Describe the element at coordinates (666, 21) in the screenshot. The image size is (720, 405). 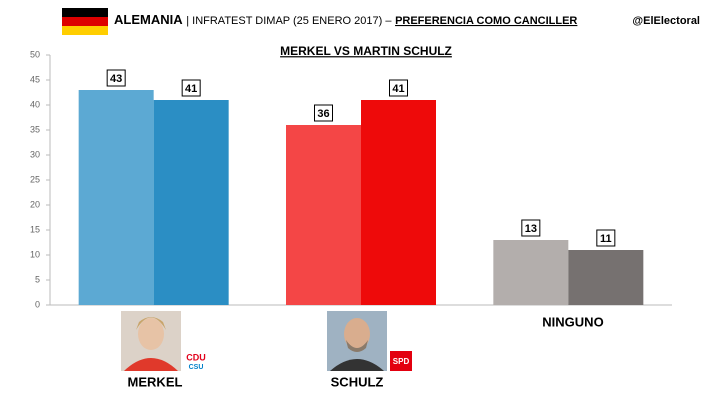
I see `source: @ElElectoral` at that location.